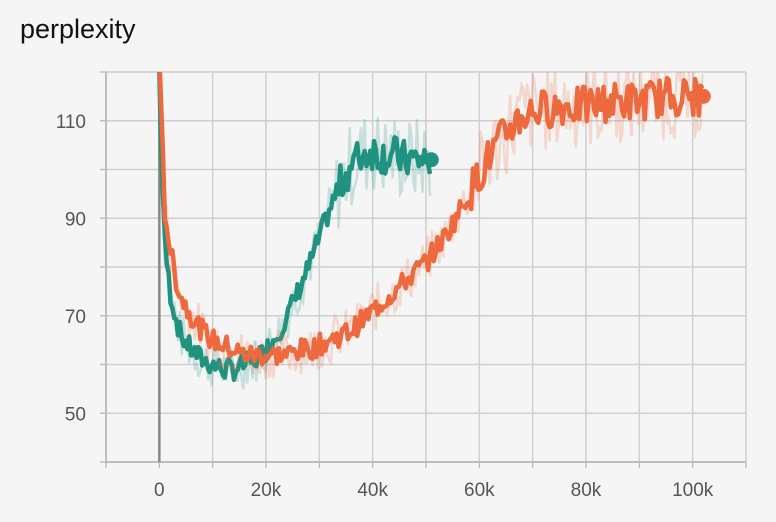 This screenshot has height=522, width=776. Describe the element at coordinates (71, 122) in the screenshot. I see `y-tick-label: 110` at that location.